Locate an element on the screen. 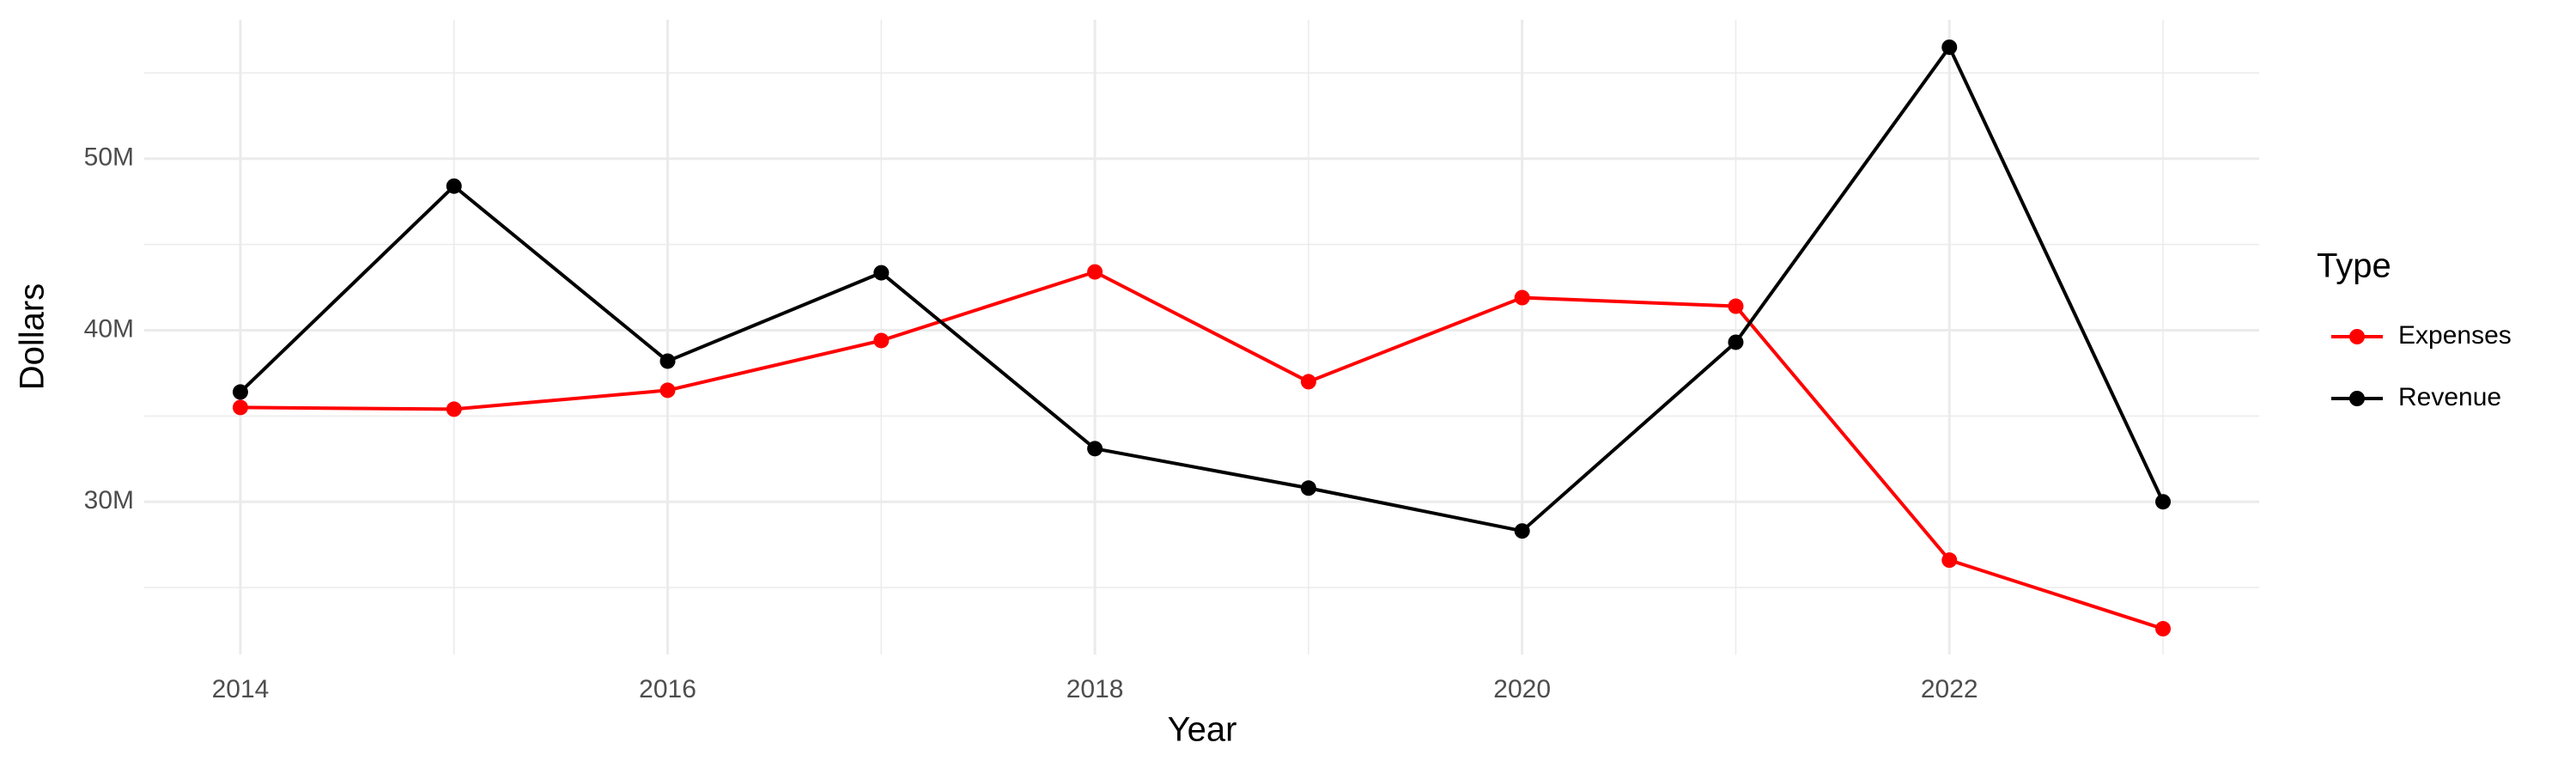  x-tick-label: 2018 is located at coordinates (1095, 689).